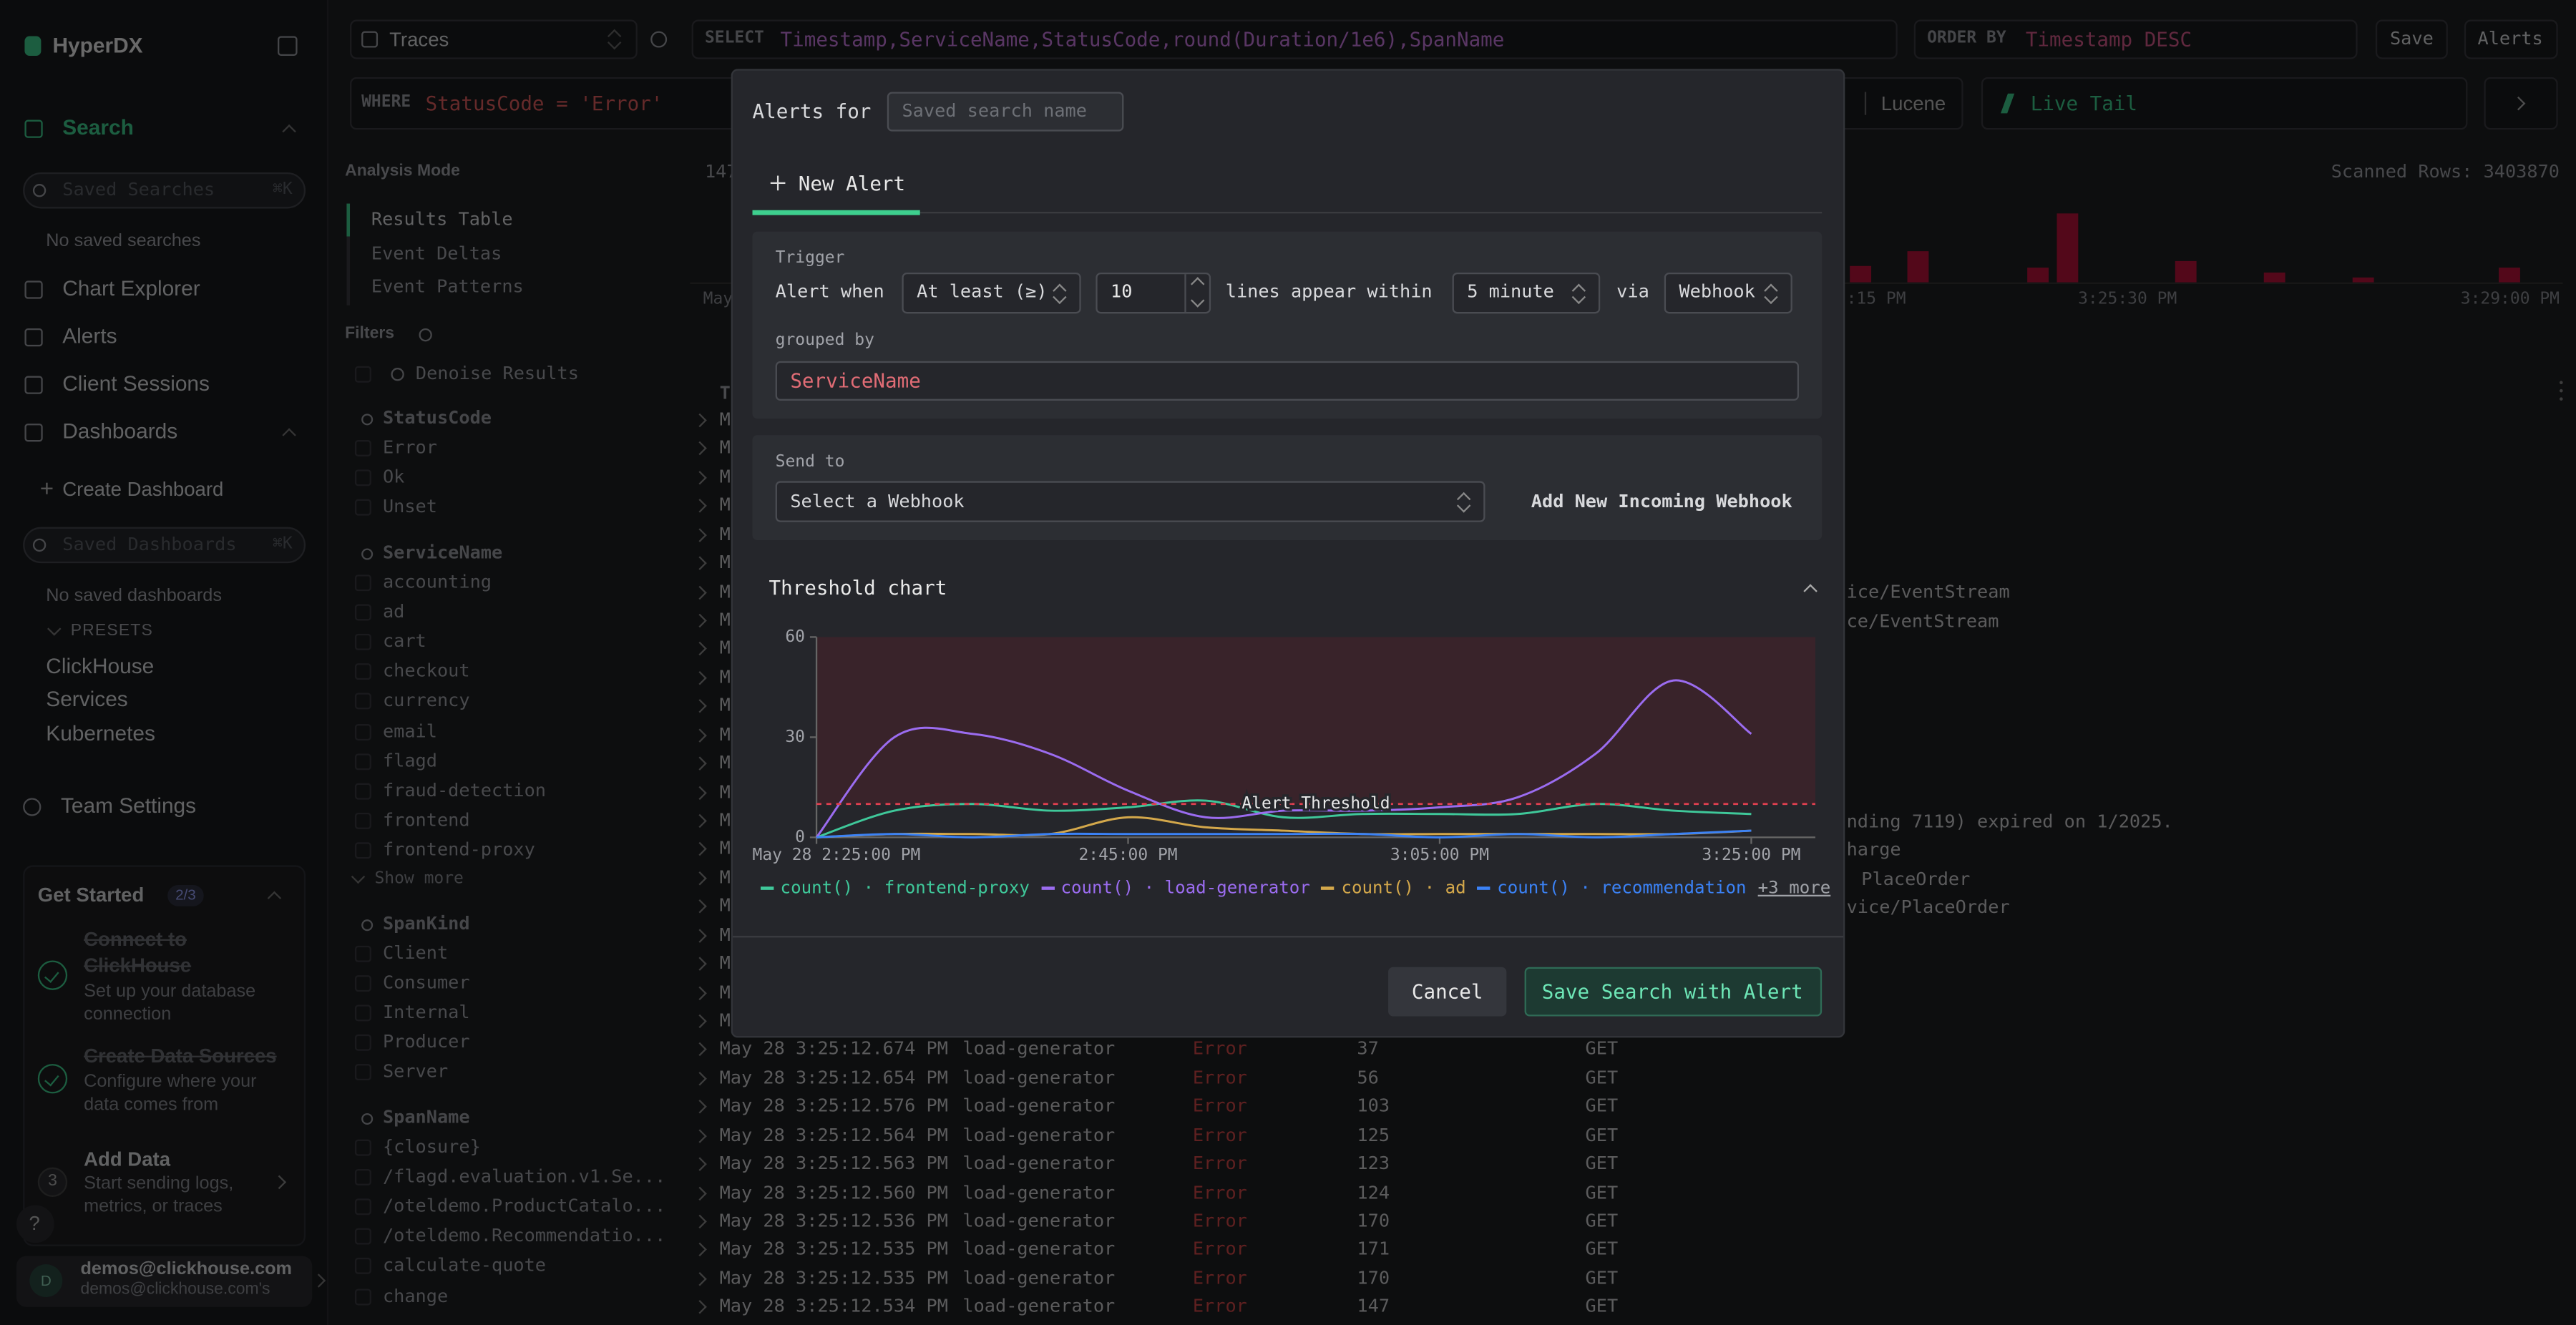 The width and height of the screenshot is (2576, 1325). I want to click on plus-icon, so click(777, 183).